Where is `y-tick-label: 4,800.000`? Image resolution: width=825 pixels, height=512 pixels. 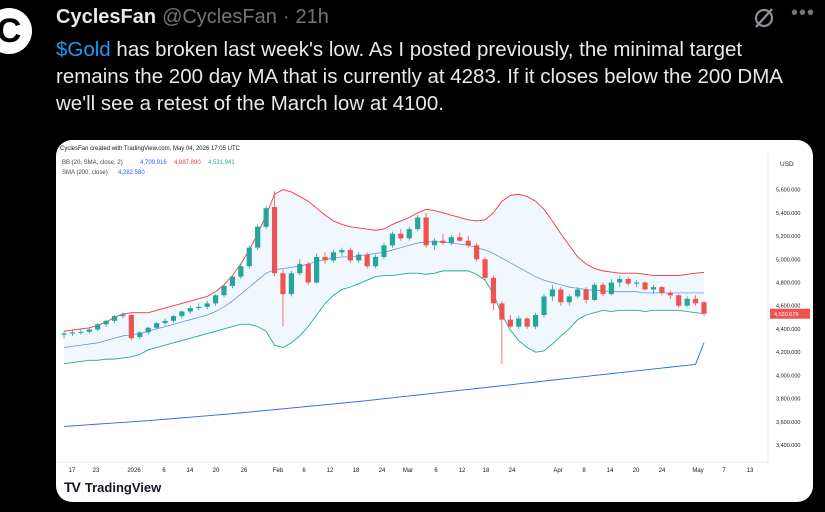
y-tick-label: 4,800.000 is located at coordinates (788, 283).